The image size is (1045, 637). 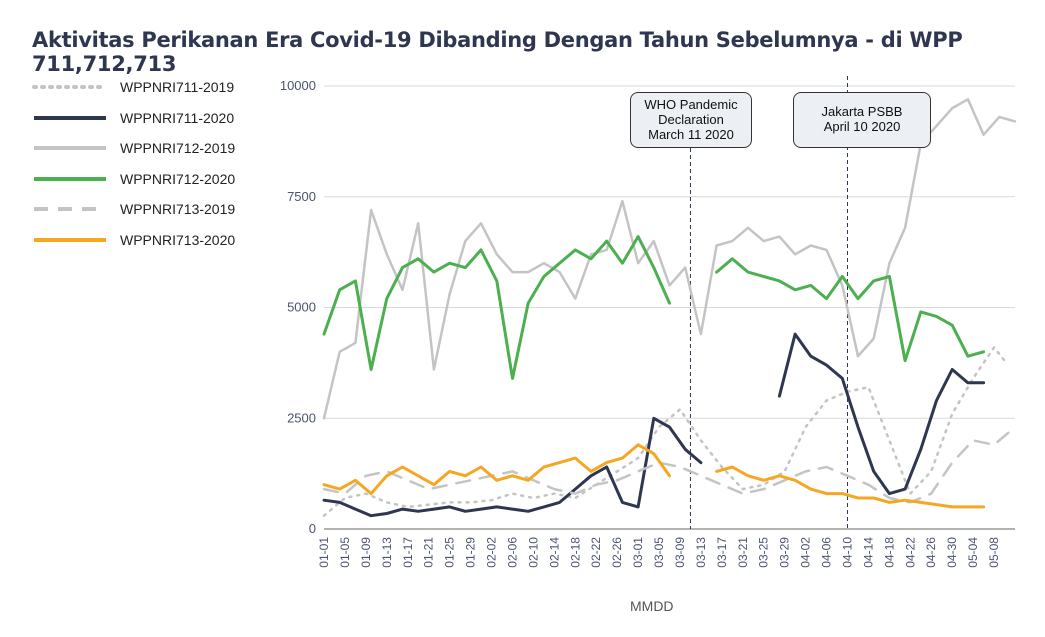 What do you see at coordinates (554, 552) in the screenshot?
I see `x-tick-label: 02-14` at bounding box center [554, 552].